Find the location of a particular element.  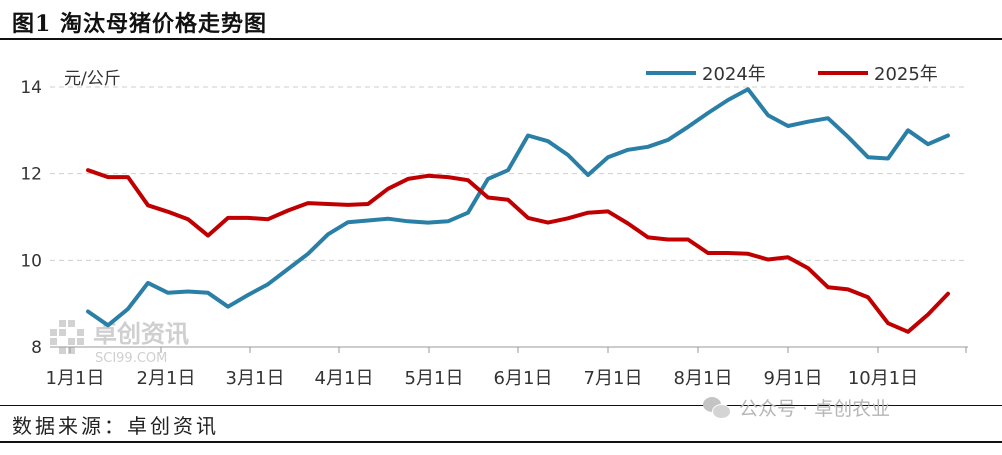

x-tick-label: 5月1日 is located at coordinates (434, 378).